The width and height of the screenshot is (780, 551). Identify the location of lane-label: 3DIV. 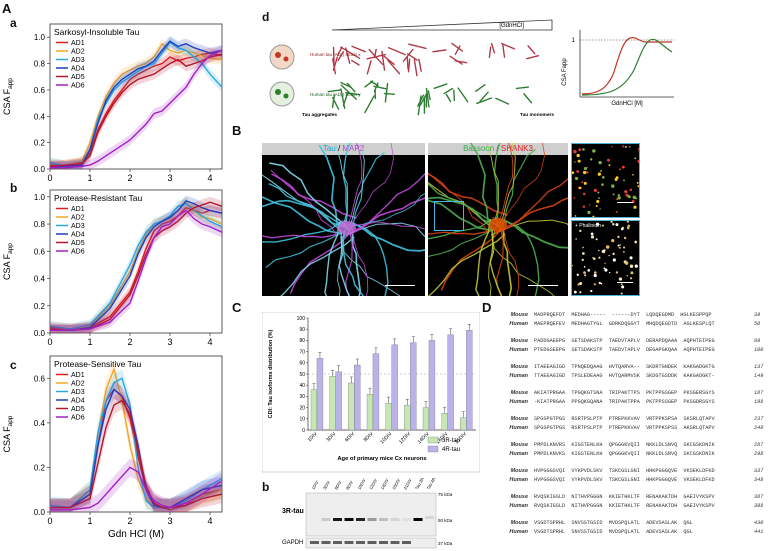
(326, 485).